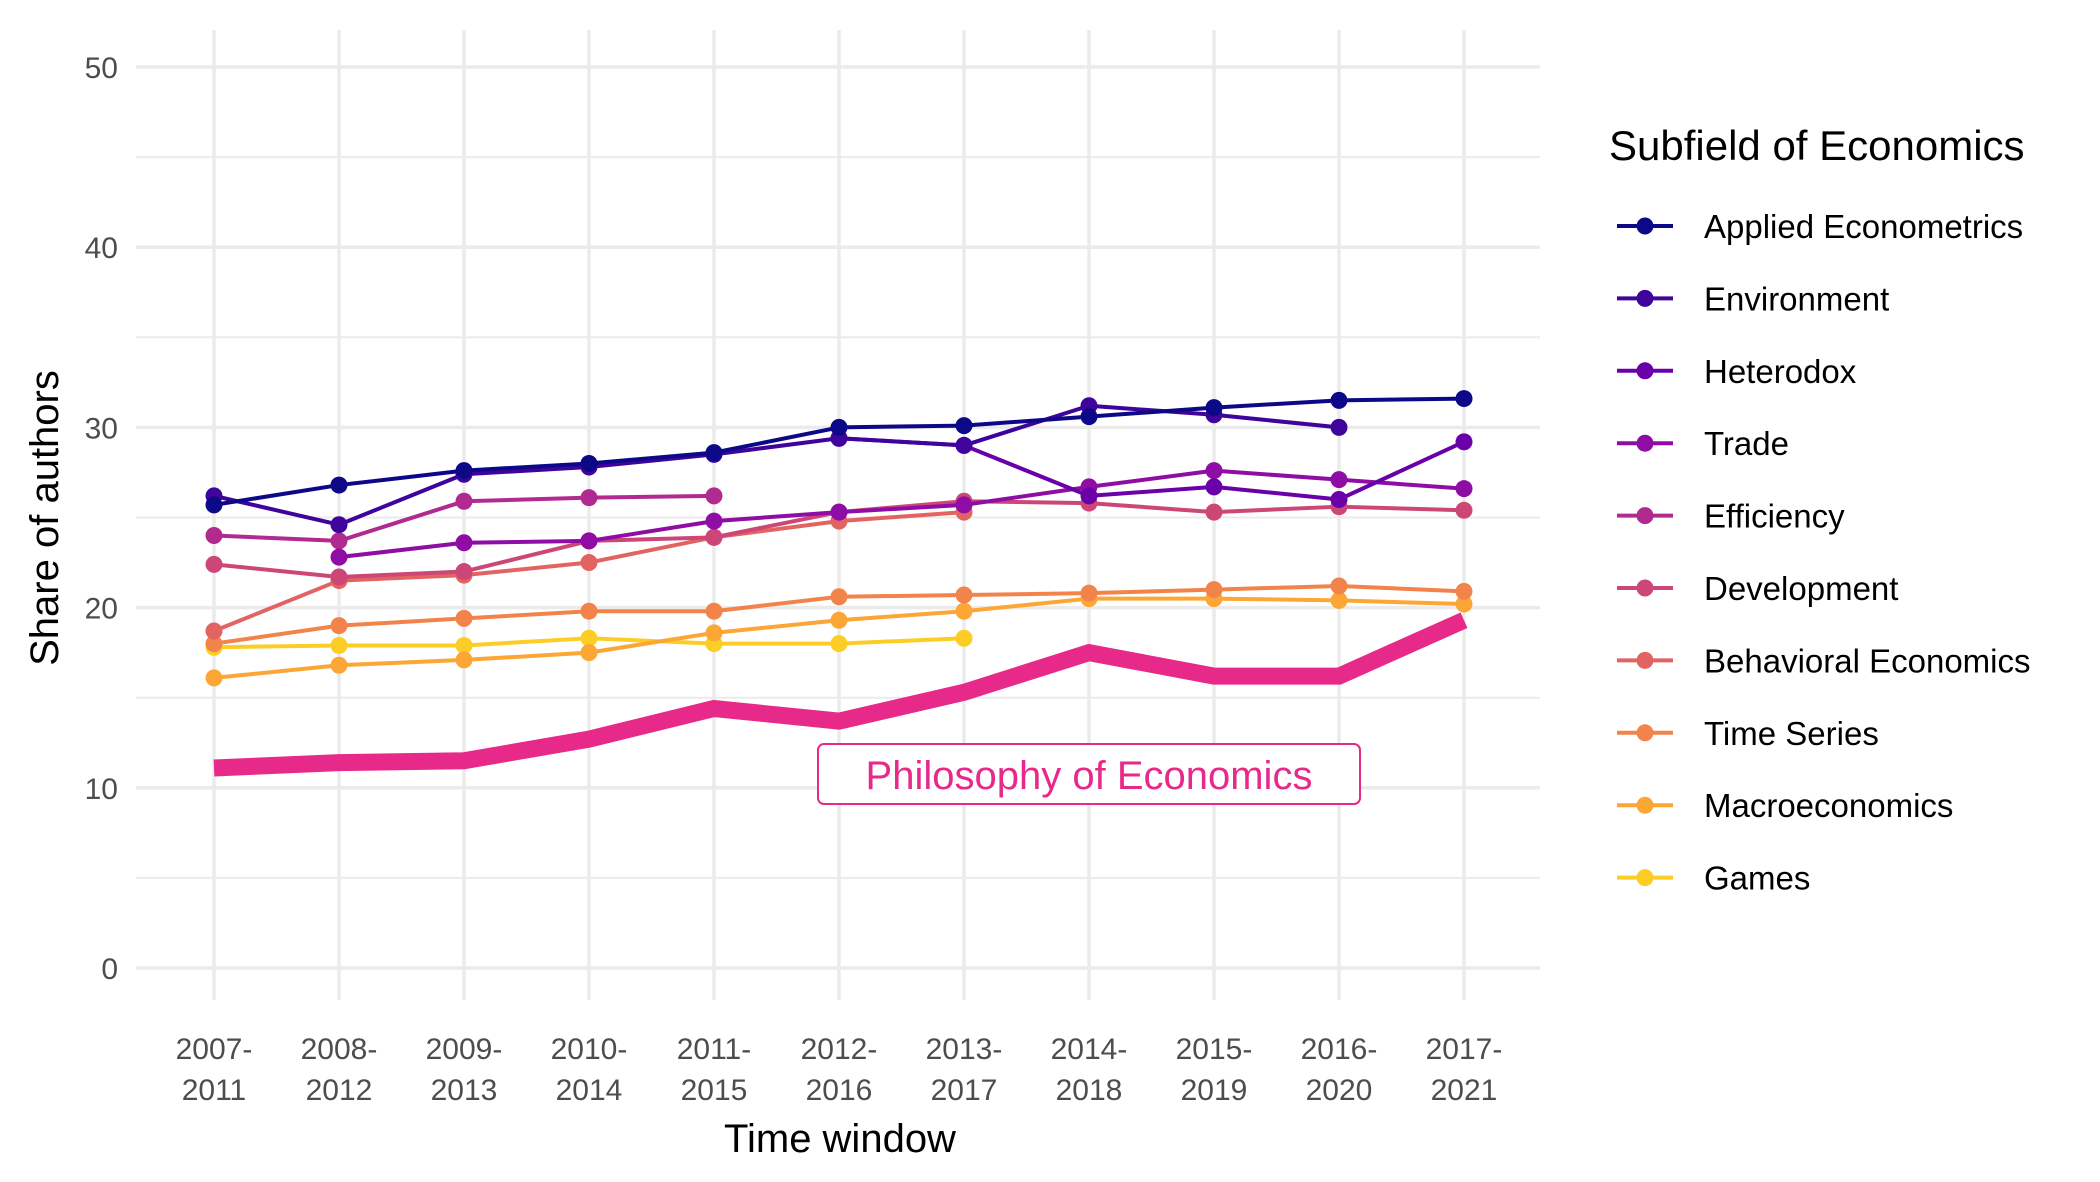  What do you see at coordinates (1339, 1090) in the screenshot?
I see `x-tick-label: 2020` at bounding box center [1339, 1090].